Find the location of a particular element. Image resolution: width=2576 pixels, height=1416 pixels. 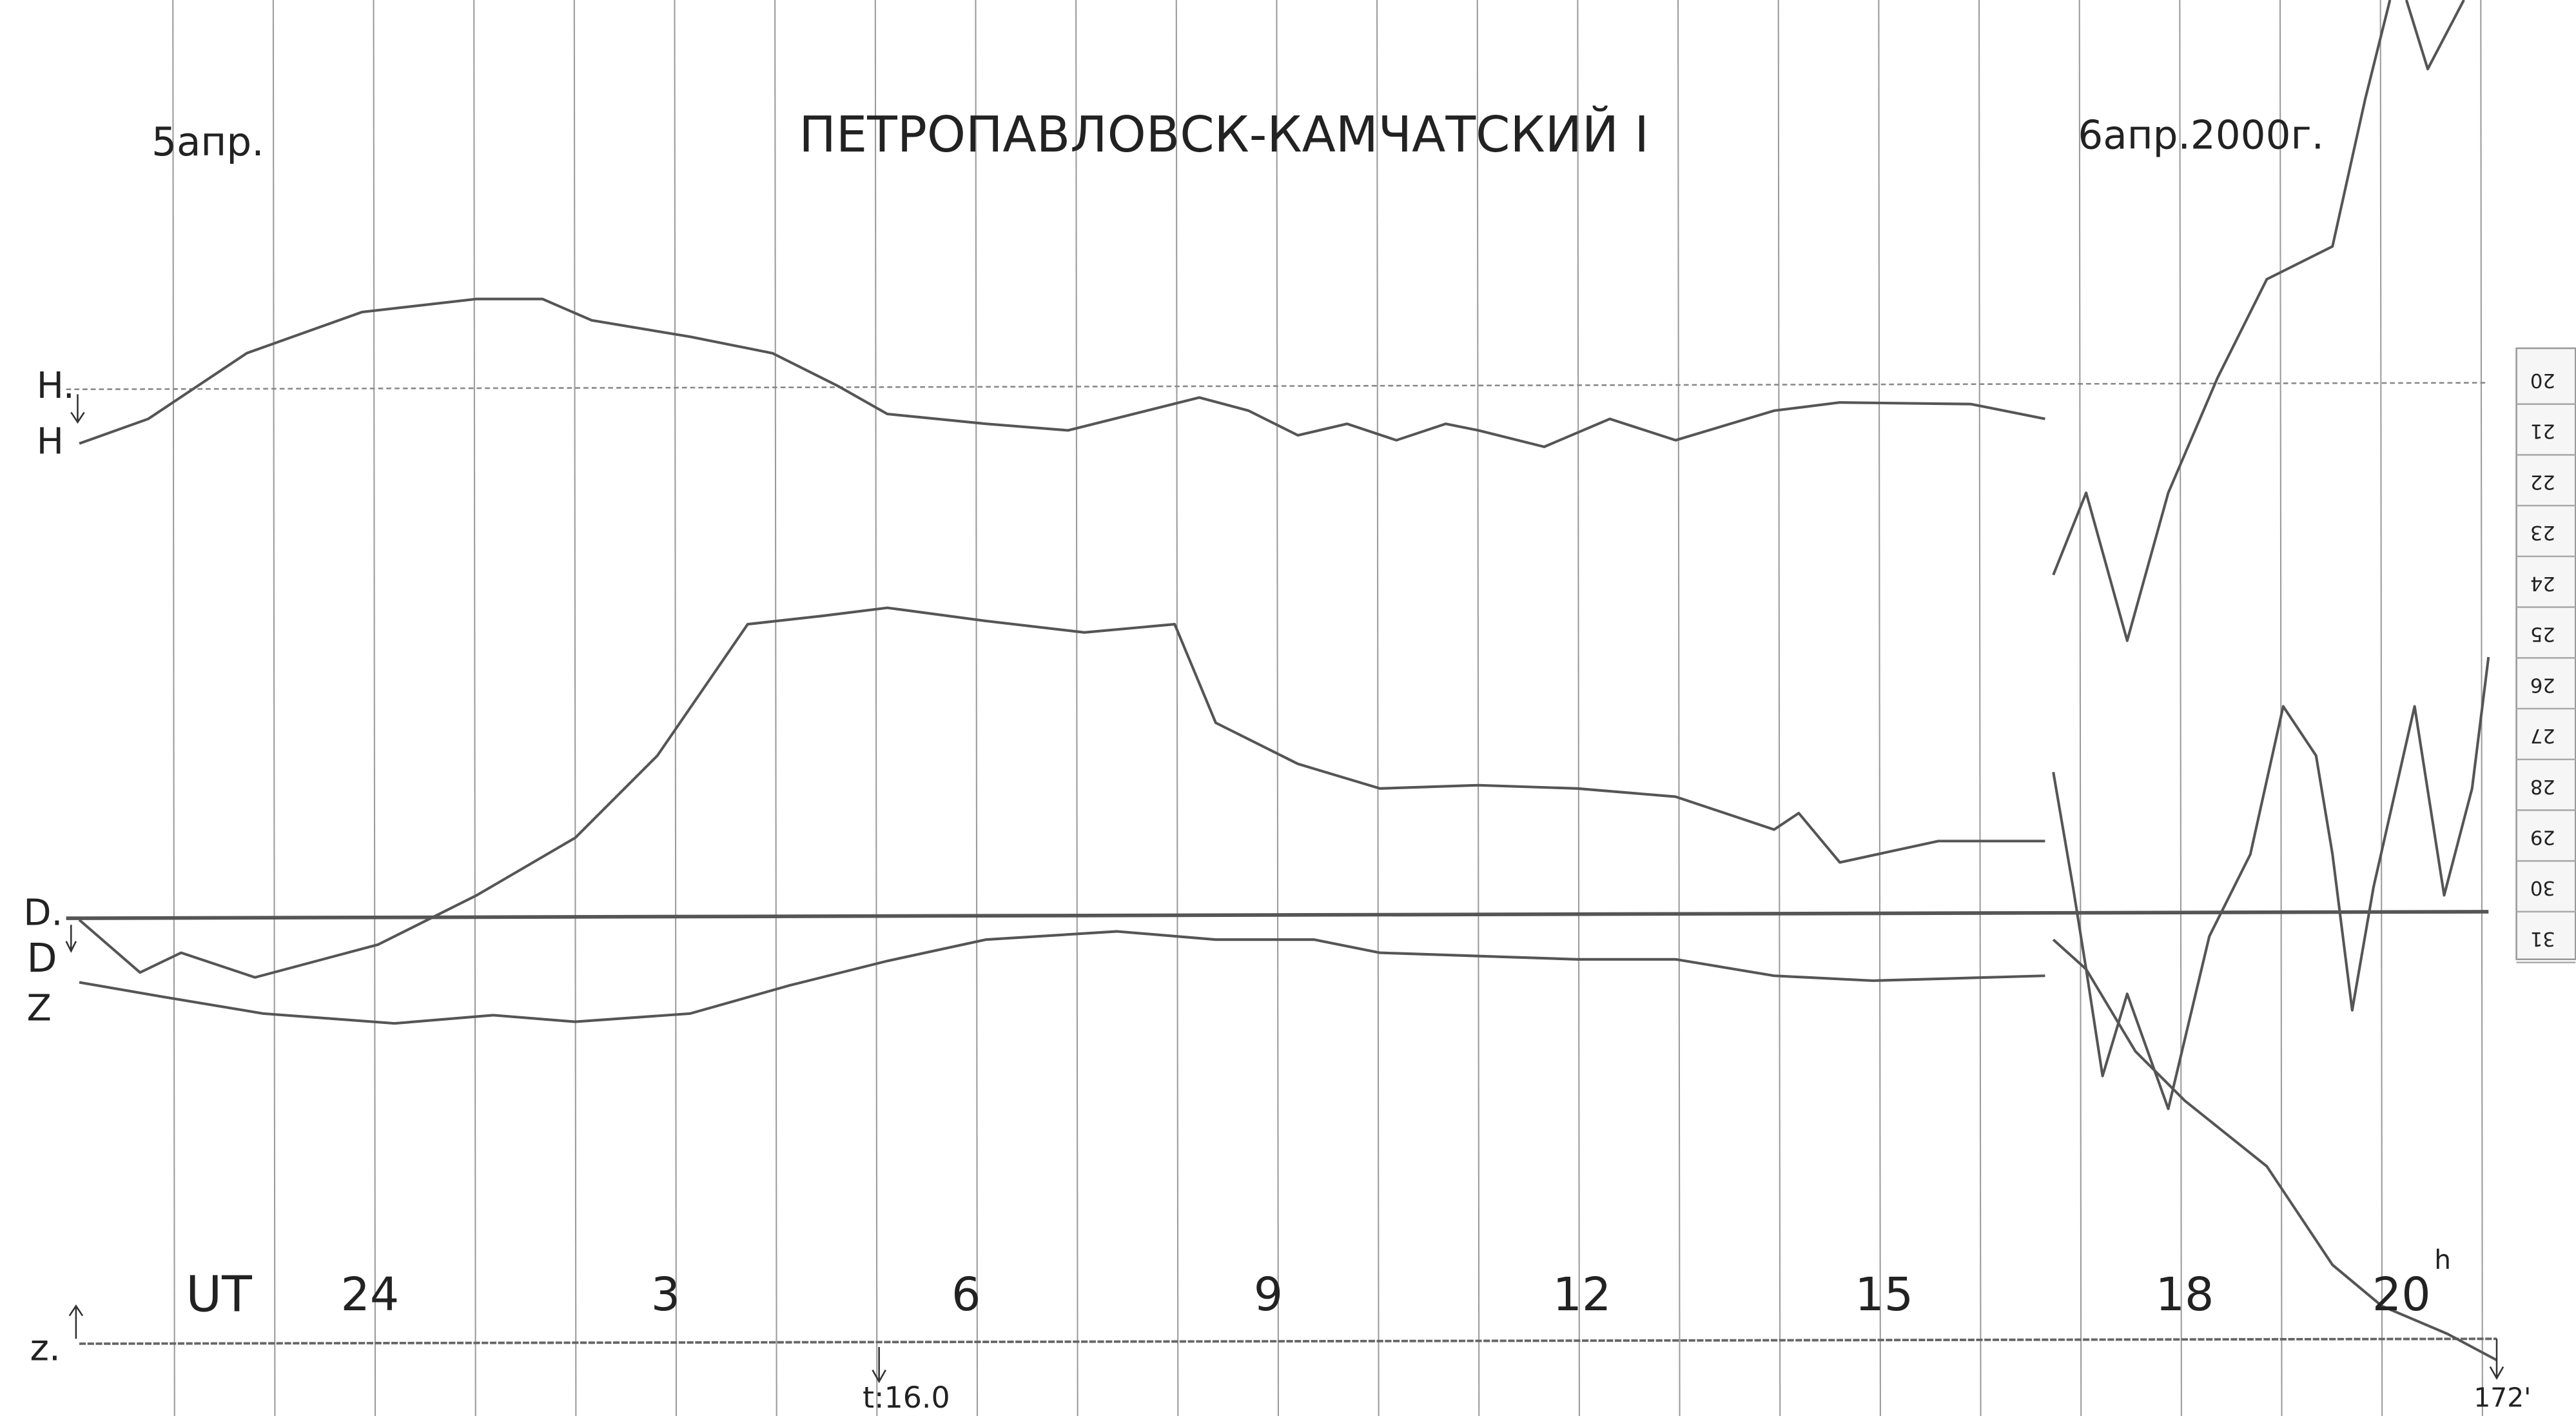

z-label: Z is located at coordinates (38, 1008).